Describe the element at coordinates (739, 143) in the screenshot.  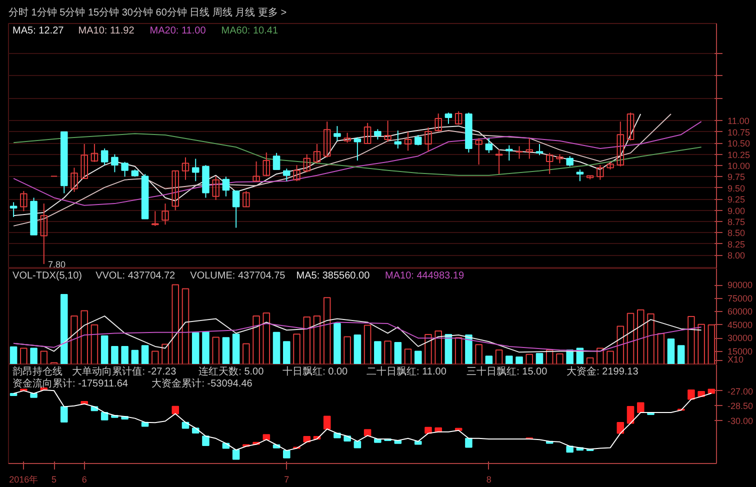
I see `y-tick-label: 10.50` at that location.